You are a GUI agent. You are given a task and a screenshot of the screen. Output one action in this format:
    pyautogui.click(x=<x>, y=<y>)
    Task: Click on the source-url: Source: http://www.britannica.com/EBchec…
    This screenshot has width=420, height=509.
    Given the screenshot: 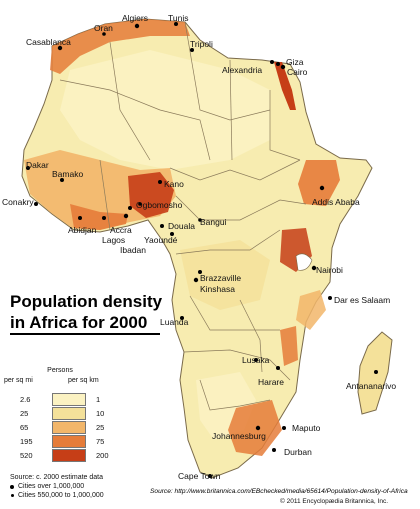 What is the action you would take?
    pyautogui.click(x=279, y=491)
    